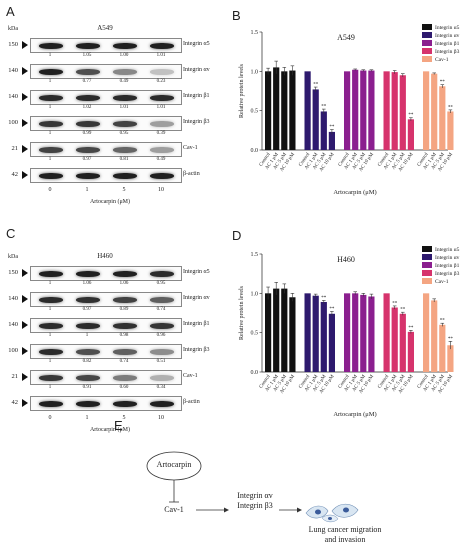 This screenshot has height=550, width=474. What do you see at coordinates (447, 258) in the screenshot?
I see `legend-label: Integrin αv` at bounding box center [447, 258].